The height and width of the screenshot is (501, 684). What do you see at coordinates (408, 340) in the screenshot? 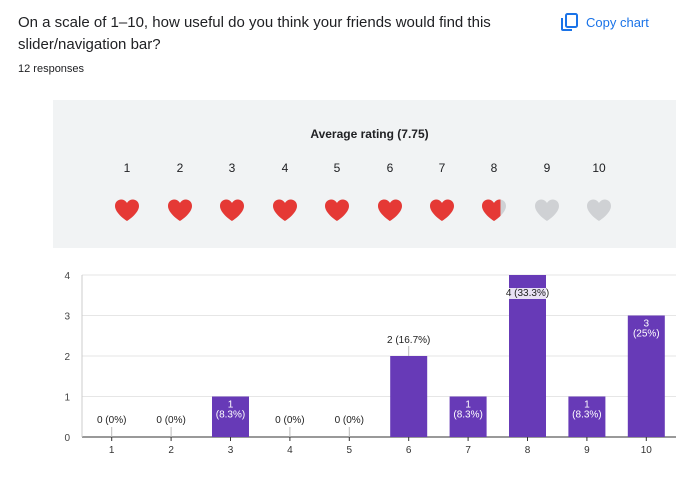
I see `data-label: 2 (16.7%)` at bounding box center [408, 340].